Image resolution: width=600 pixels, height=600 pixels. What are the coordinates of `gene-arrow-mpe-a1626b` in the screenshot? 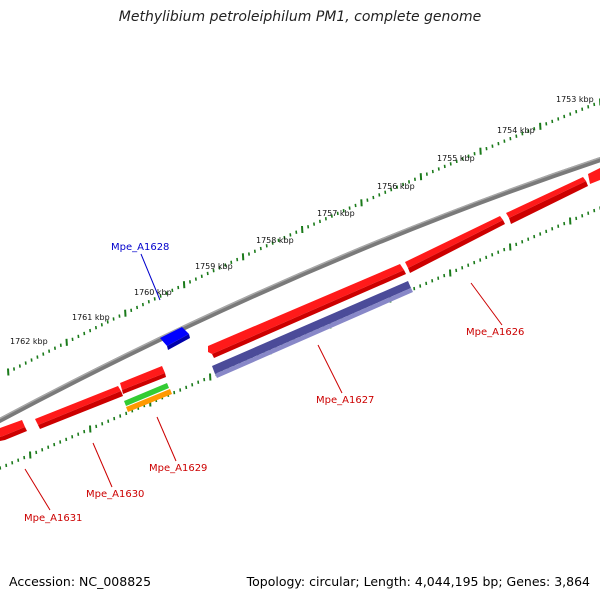 It's located at (546, 197).